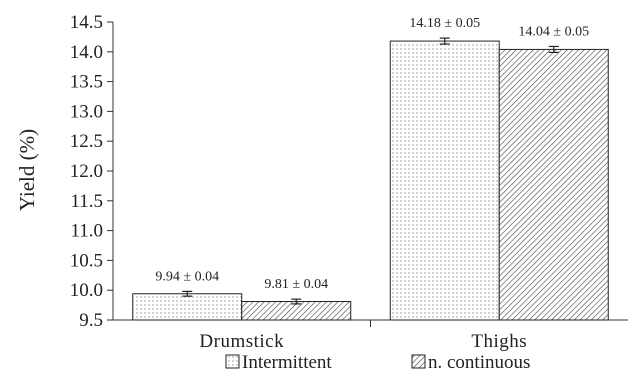 Image resolution: width=643 pixels, height=386 pixels. I want to click on y-tick-label: 12.5, so click(86, 141).